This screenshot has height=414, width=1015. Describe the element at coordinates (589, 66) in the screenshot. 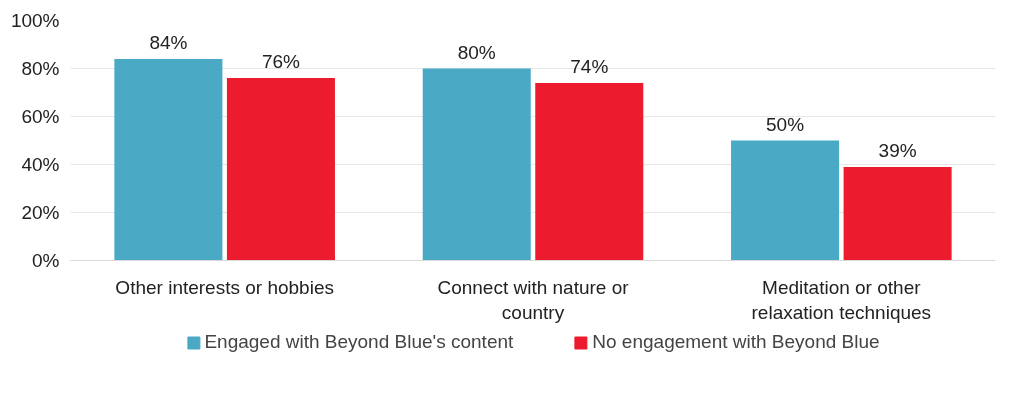

I see `text: 74%` at that location.